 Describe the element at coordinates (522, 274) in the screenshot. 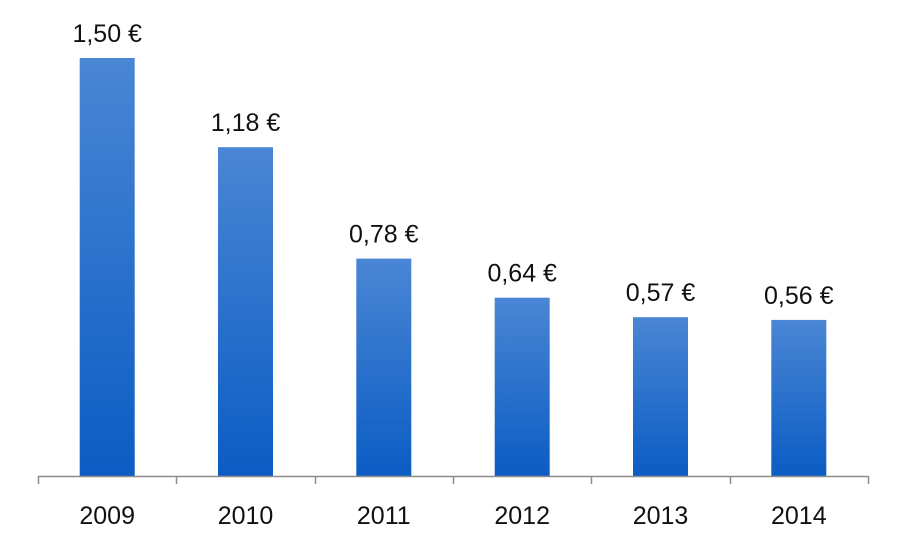

I see `data-label-2012: 0,64 €` at that location.